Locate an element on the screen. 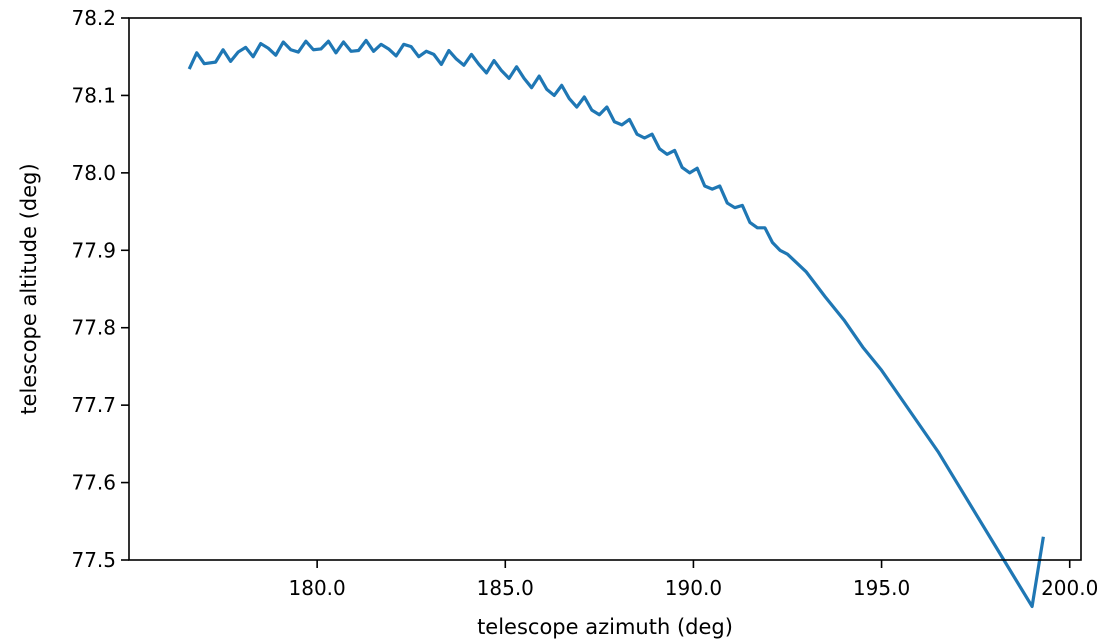 Image resolution: width=1106 pixels, height=642 pixels. y-tick-label: 77.7 is located at coordinates (93, 405).